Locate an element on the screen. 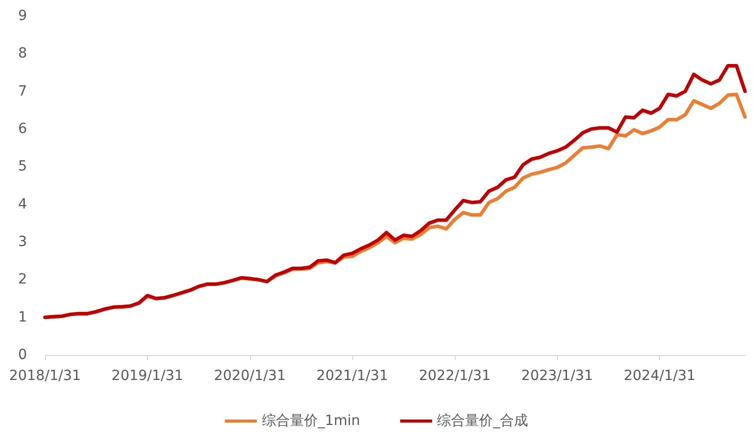 This screenshot has height=441, width=753. y-tick-label: 7 is located at coordinates (22, 91).